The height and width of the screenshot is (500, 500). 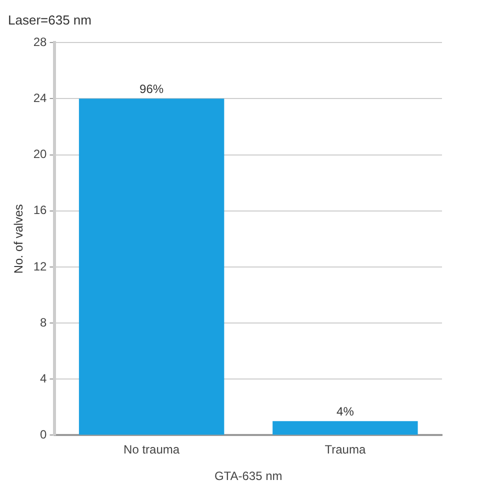 What do you see at coordinates (19, 239) in the screenshot?
I see `y-axis-title: No. of valves` at bounding box center [19, 239].